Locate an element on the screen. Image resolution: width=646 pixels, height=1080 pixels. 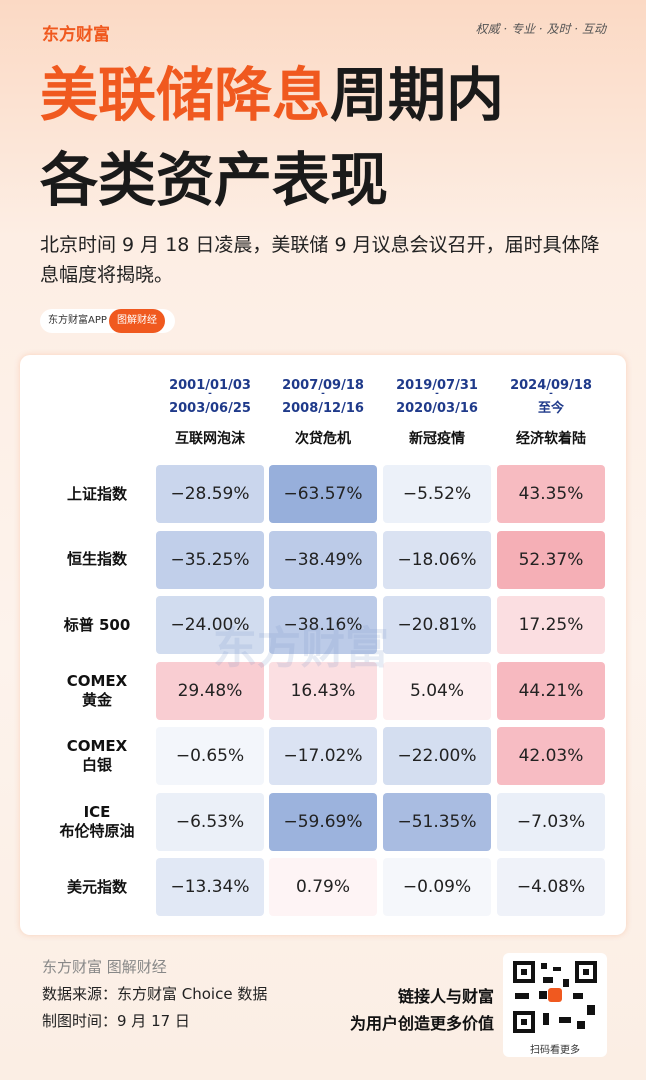
logo: 东方财富 is located at coordinates (76, 35).